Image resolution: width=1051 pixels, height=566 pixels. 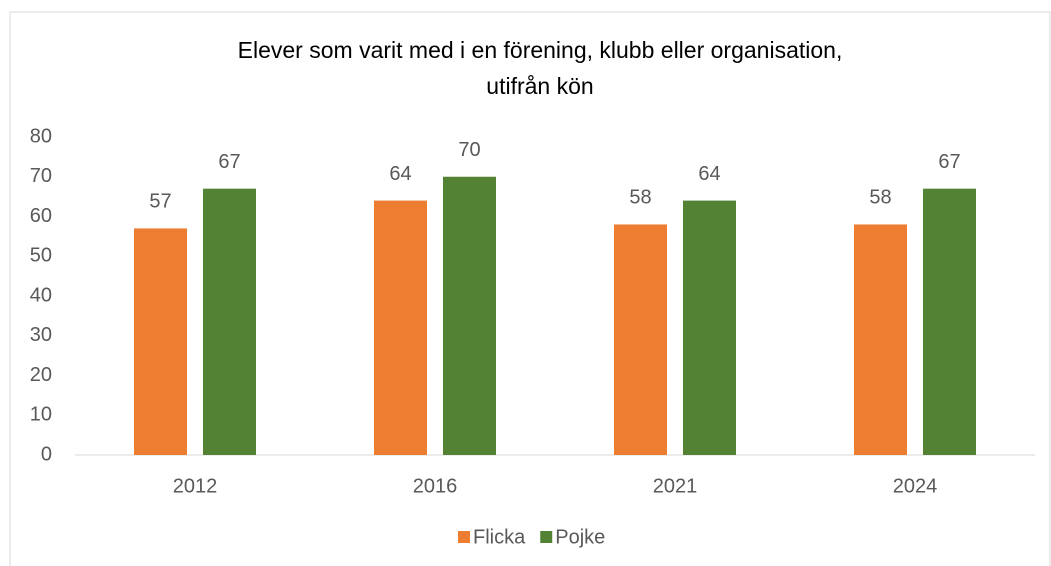 What do you see at coordinates (46, 454) in the screenshot?
I see `y-tick-label: 0` at bounding box center [46, 454].